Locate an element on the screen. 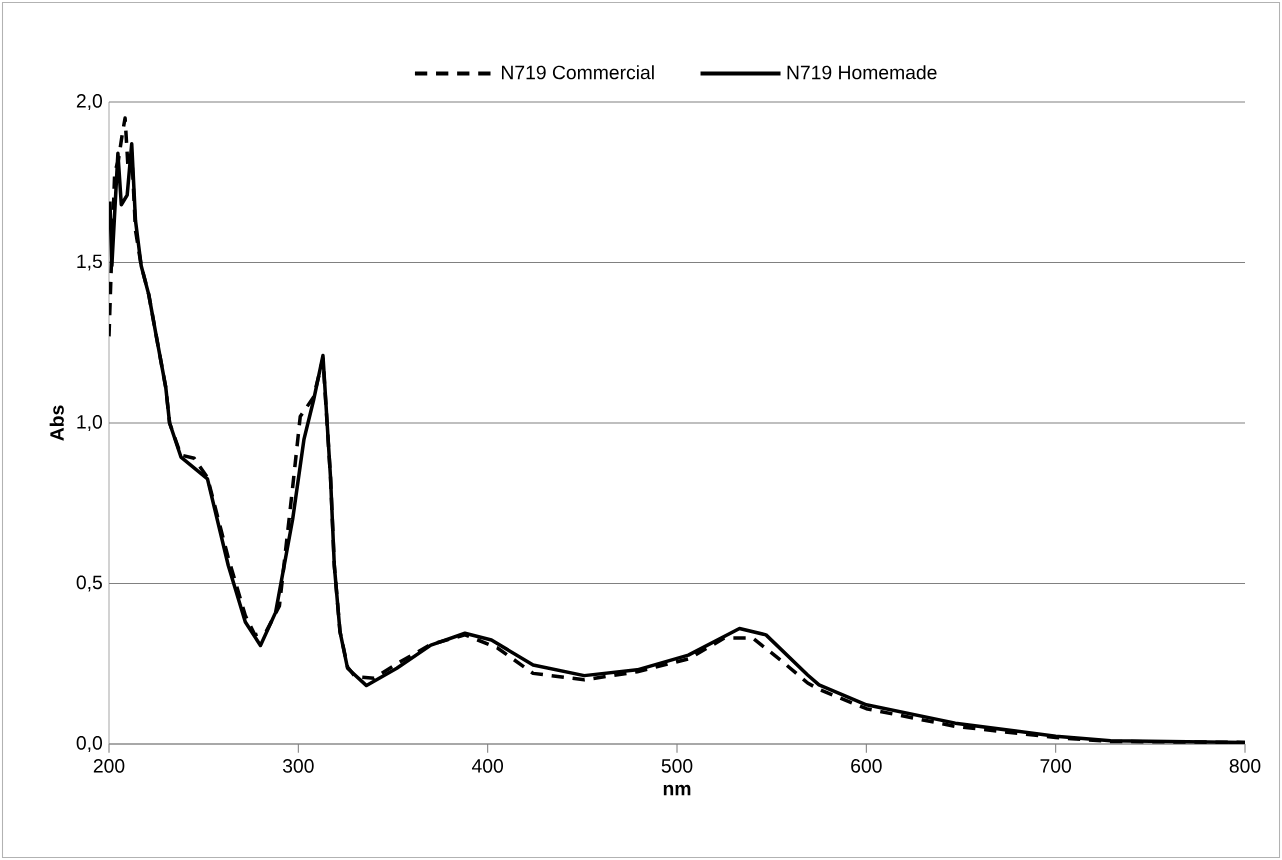 This screenshot has height=860, width=1282. x-tick-label: 400 is located at coordinates (487, 766).